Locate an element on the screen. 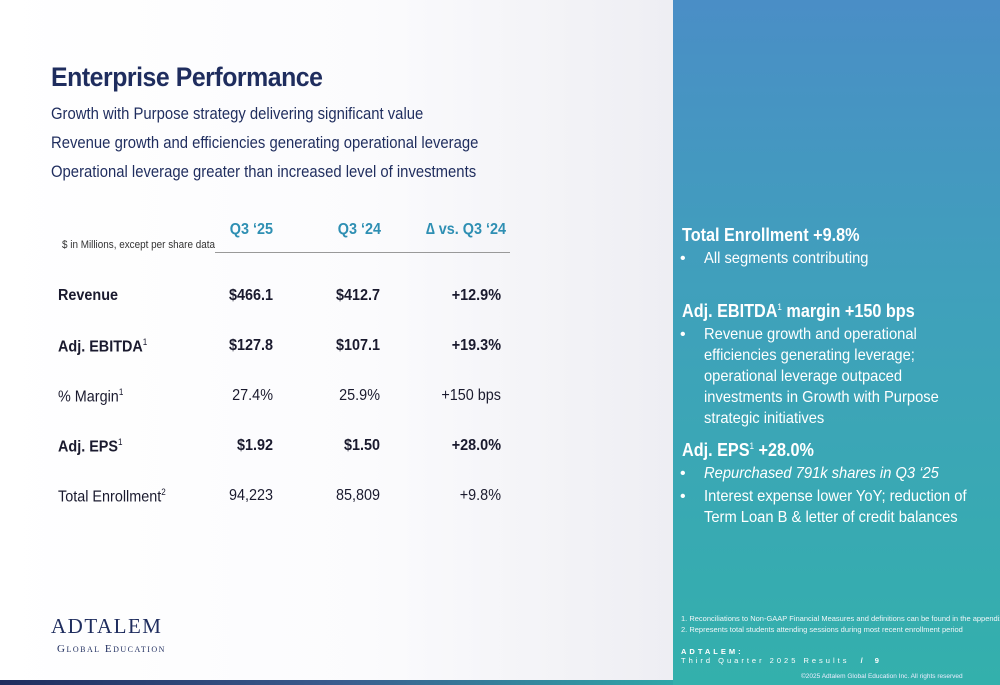 The image size is (1000, 685). cell-revenue-q3-24: $412.7 is located at coordinates (357, 295).